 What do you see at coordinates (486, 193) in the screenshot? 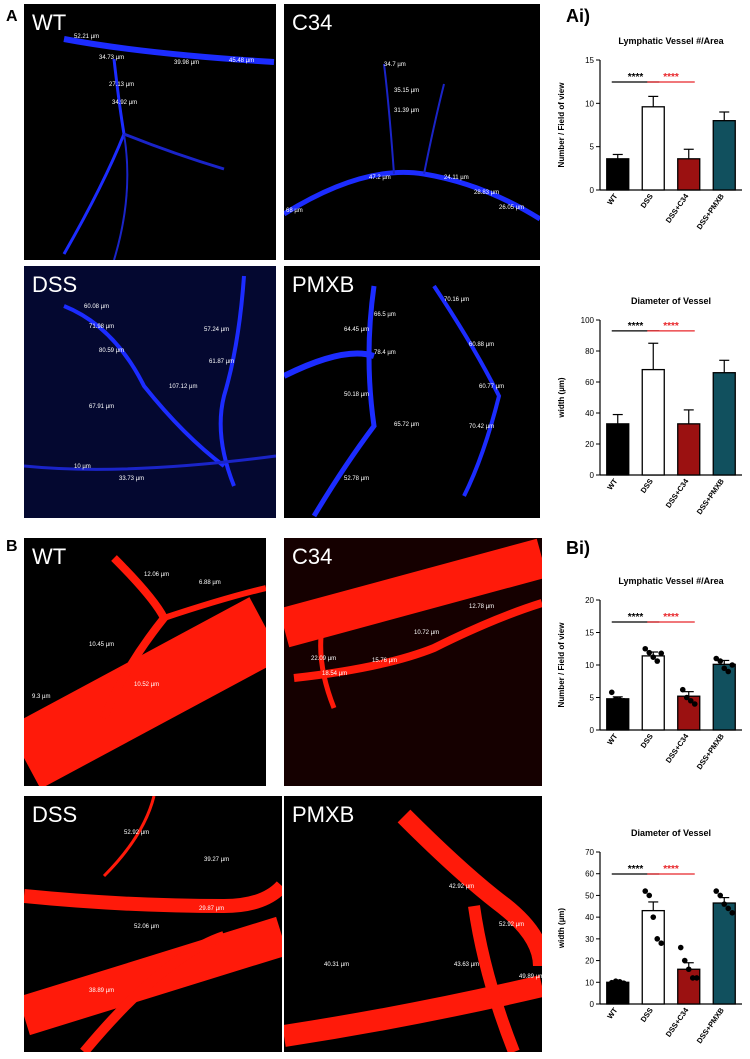
I see `measurement-label: 28.83 µm` at bounding box center [486, 193].